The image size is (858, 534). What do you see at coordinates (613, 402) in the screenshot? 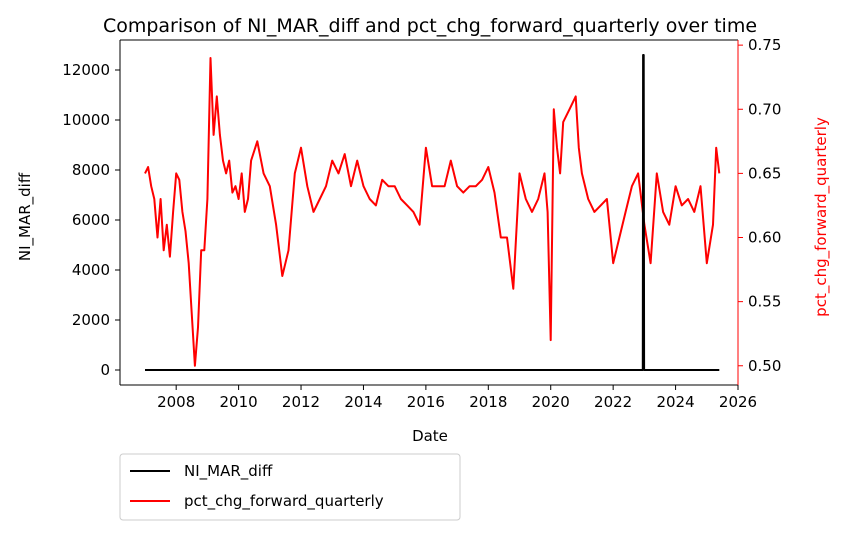
I see `x-tick-label: 2022` at bounding box center [613, 402].